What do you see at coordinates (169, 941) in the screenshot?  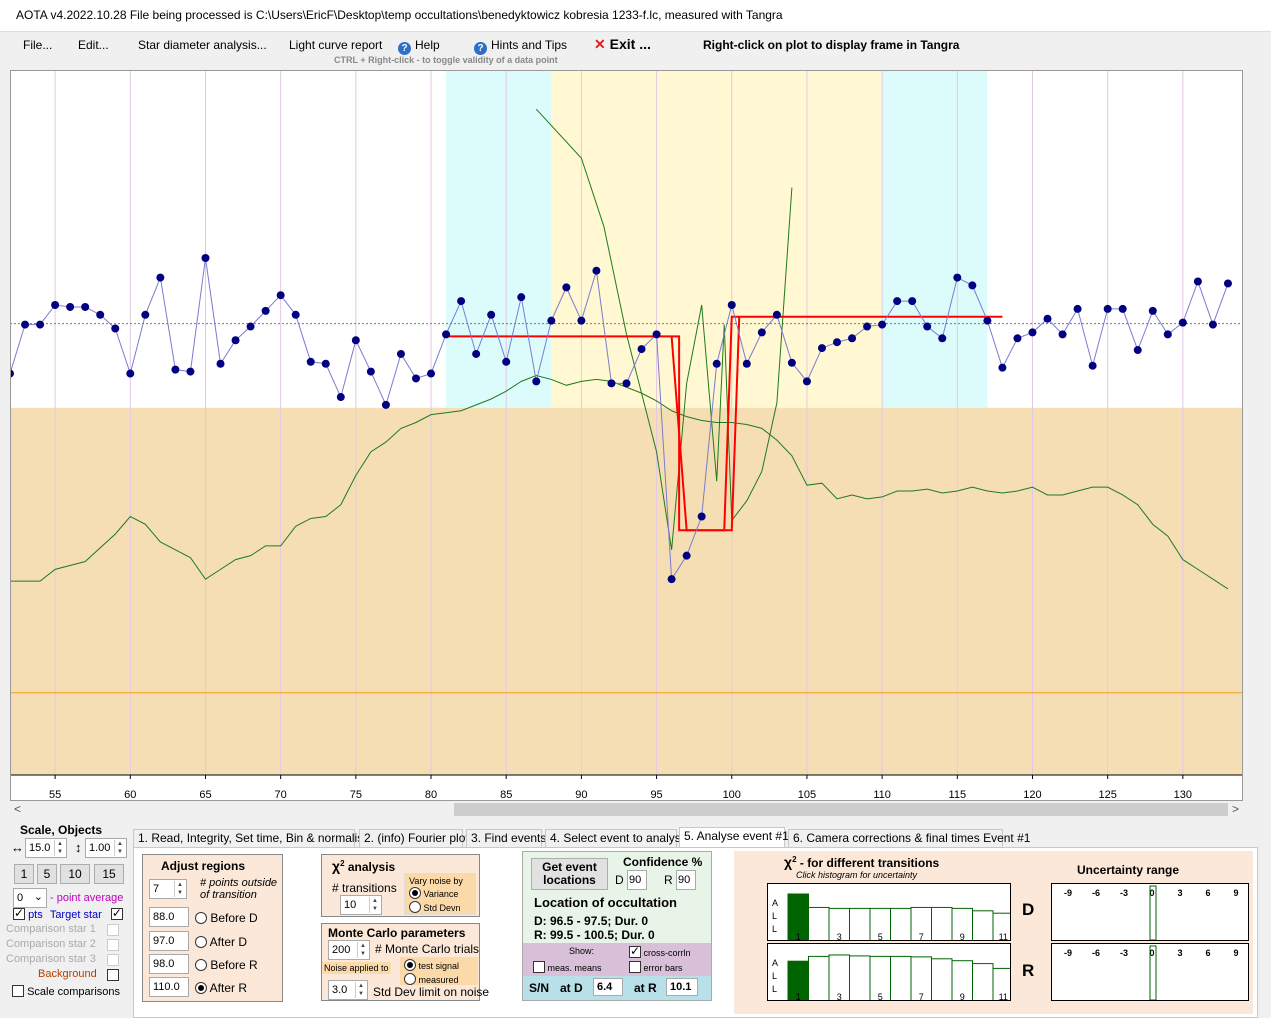 I see `after-d-field: 97.0` at bounding box center [169, 941].